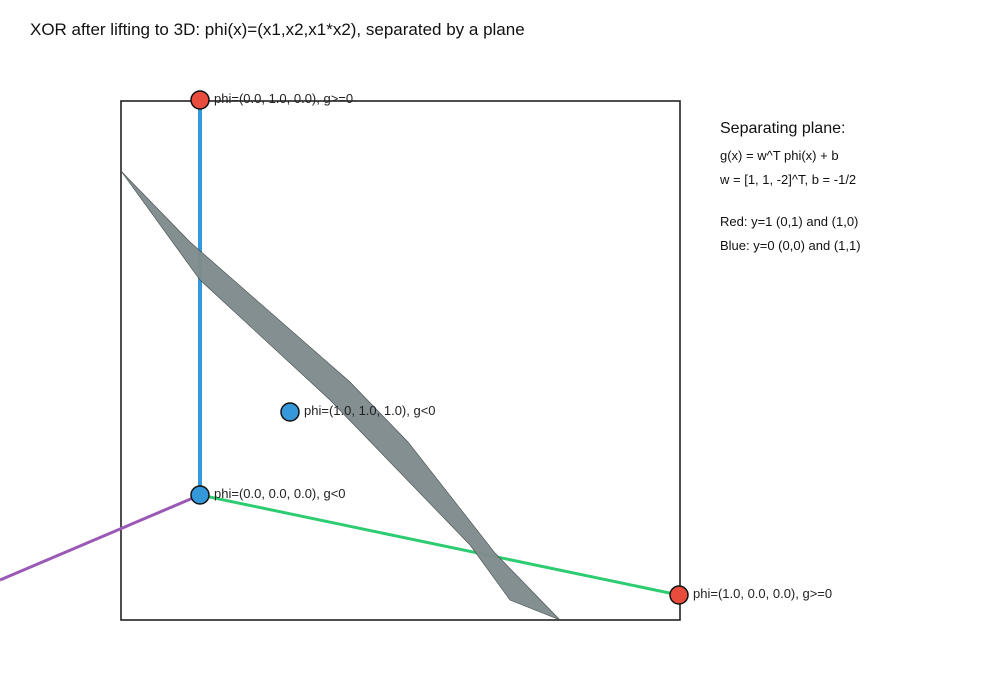 Image resolution: width=1000 pixels, height=680 pixels. What do you see at coordinates (370, 410) in the screenshot?
I see `point-label: phi=(1.0, 1.0, 1.0), g<0` at bounding box center [370, 410].